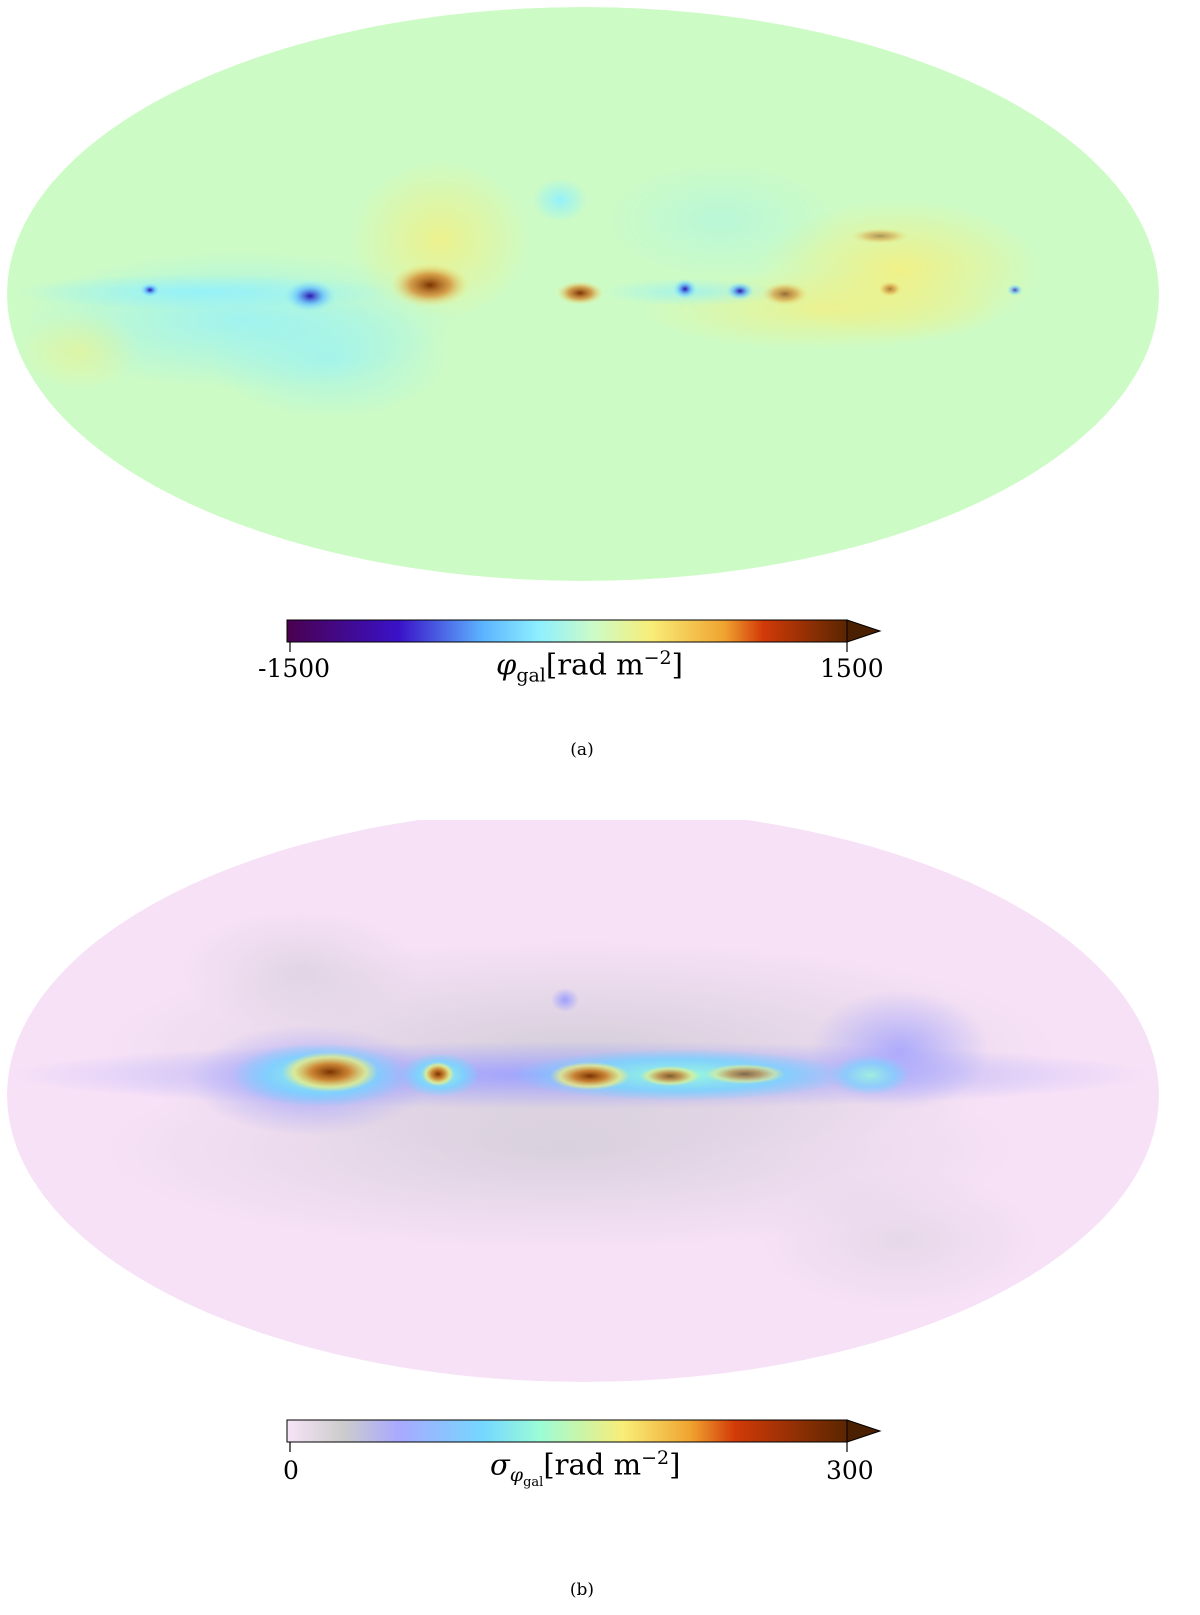 This screenshot has width=1200, height=1615. Describe the element at coordinates (864, 631) in the screenshot. I see `colorbar-a-extend-arrow` at that location.